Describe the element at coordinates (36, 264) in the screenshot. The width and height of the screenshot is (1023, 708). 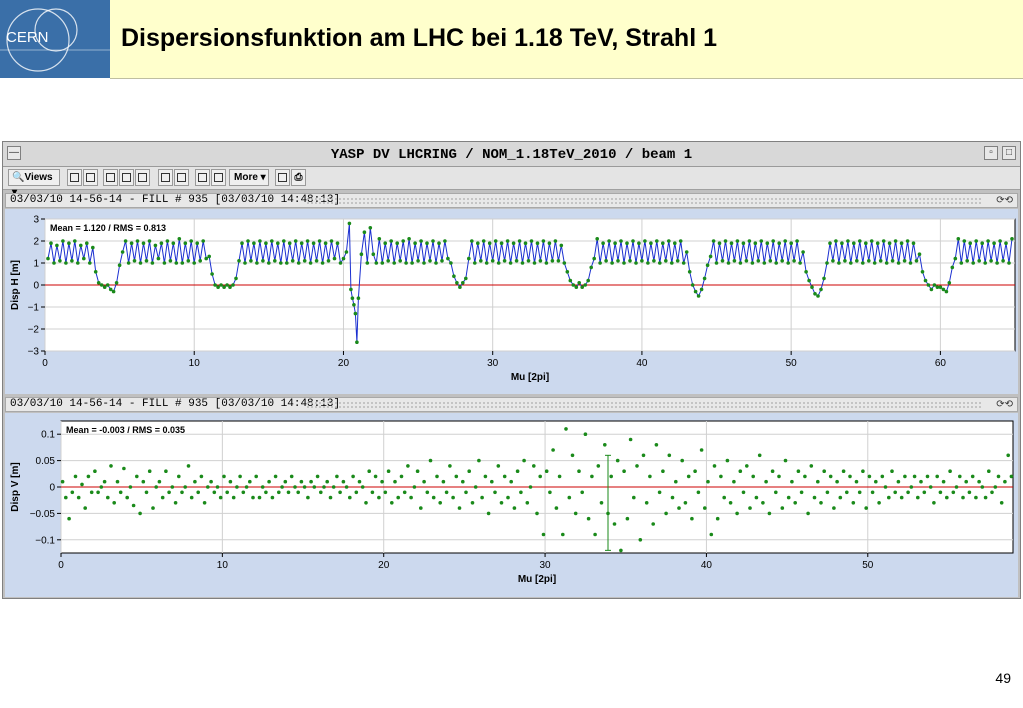
I see `y-tick-label: 1` at that location.